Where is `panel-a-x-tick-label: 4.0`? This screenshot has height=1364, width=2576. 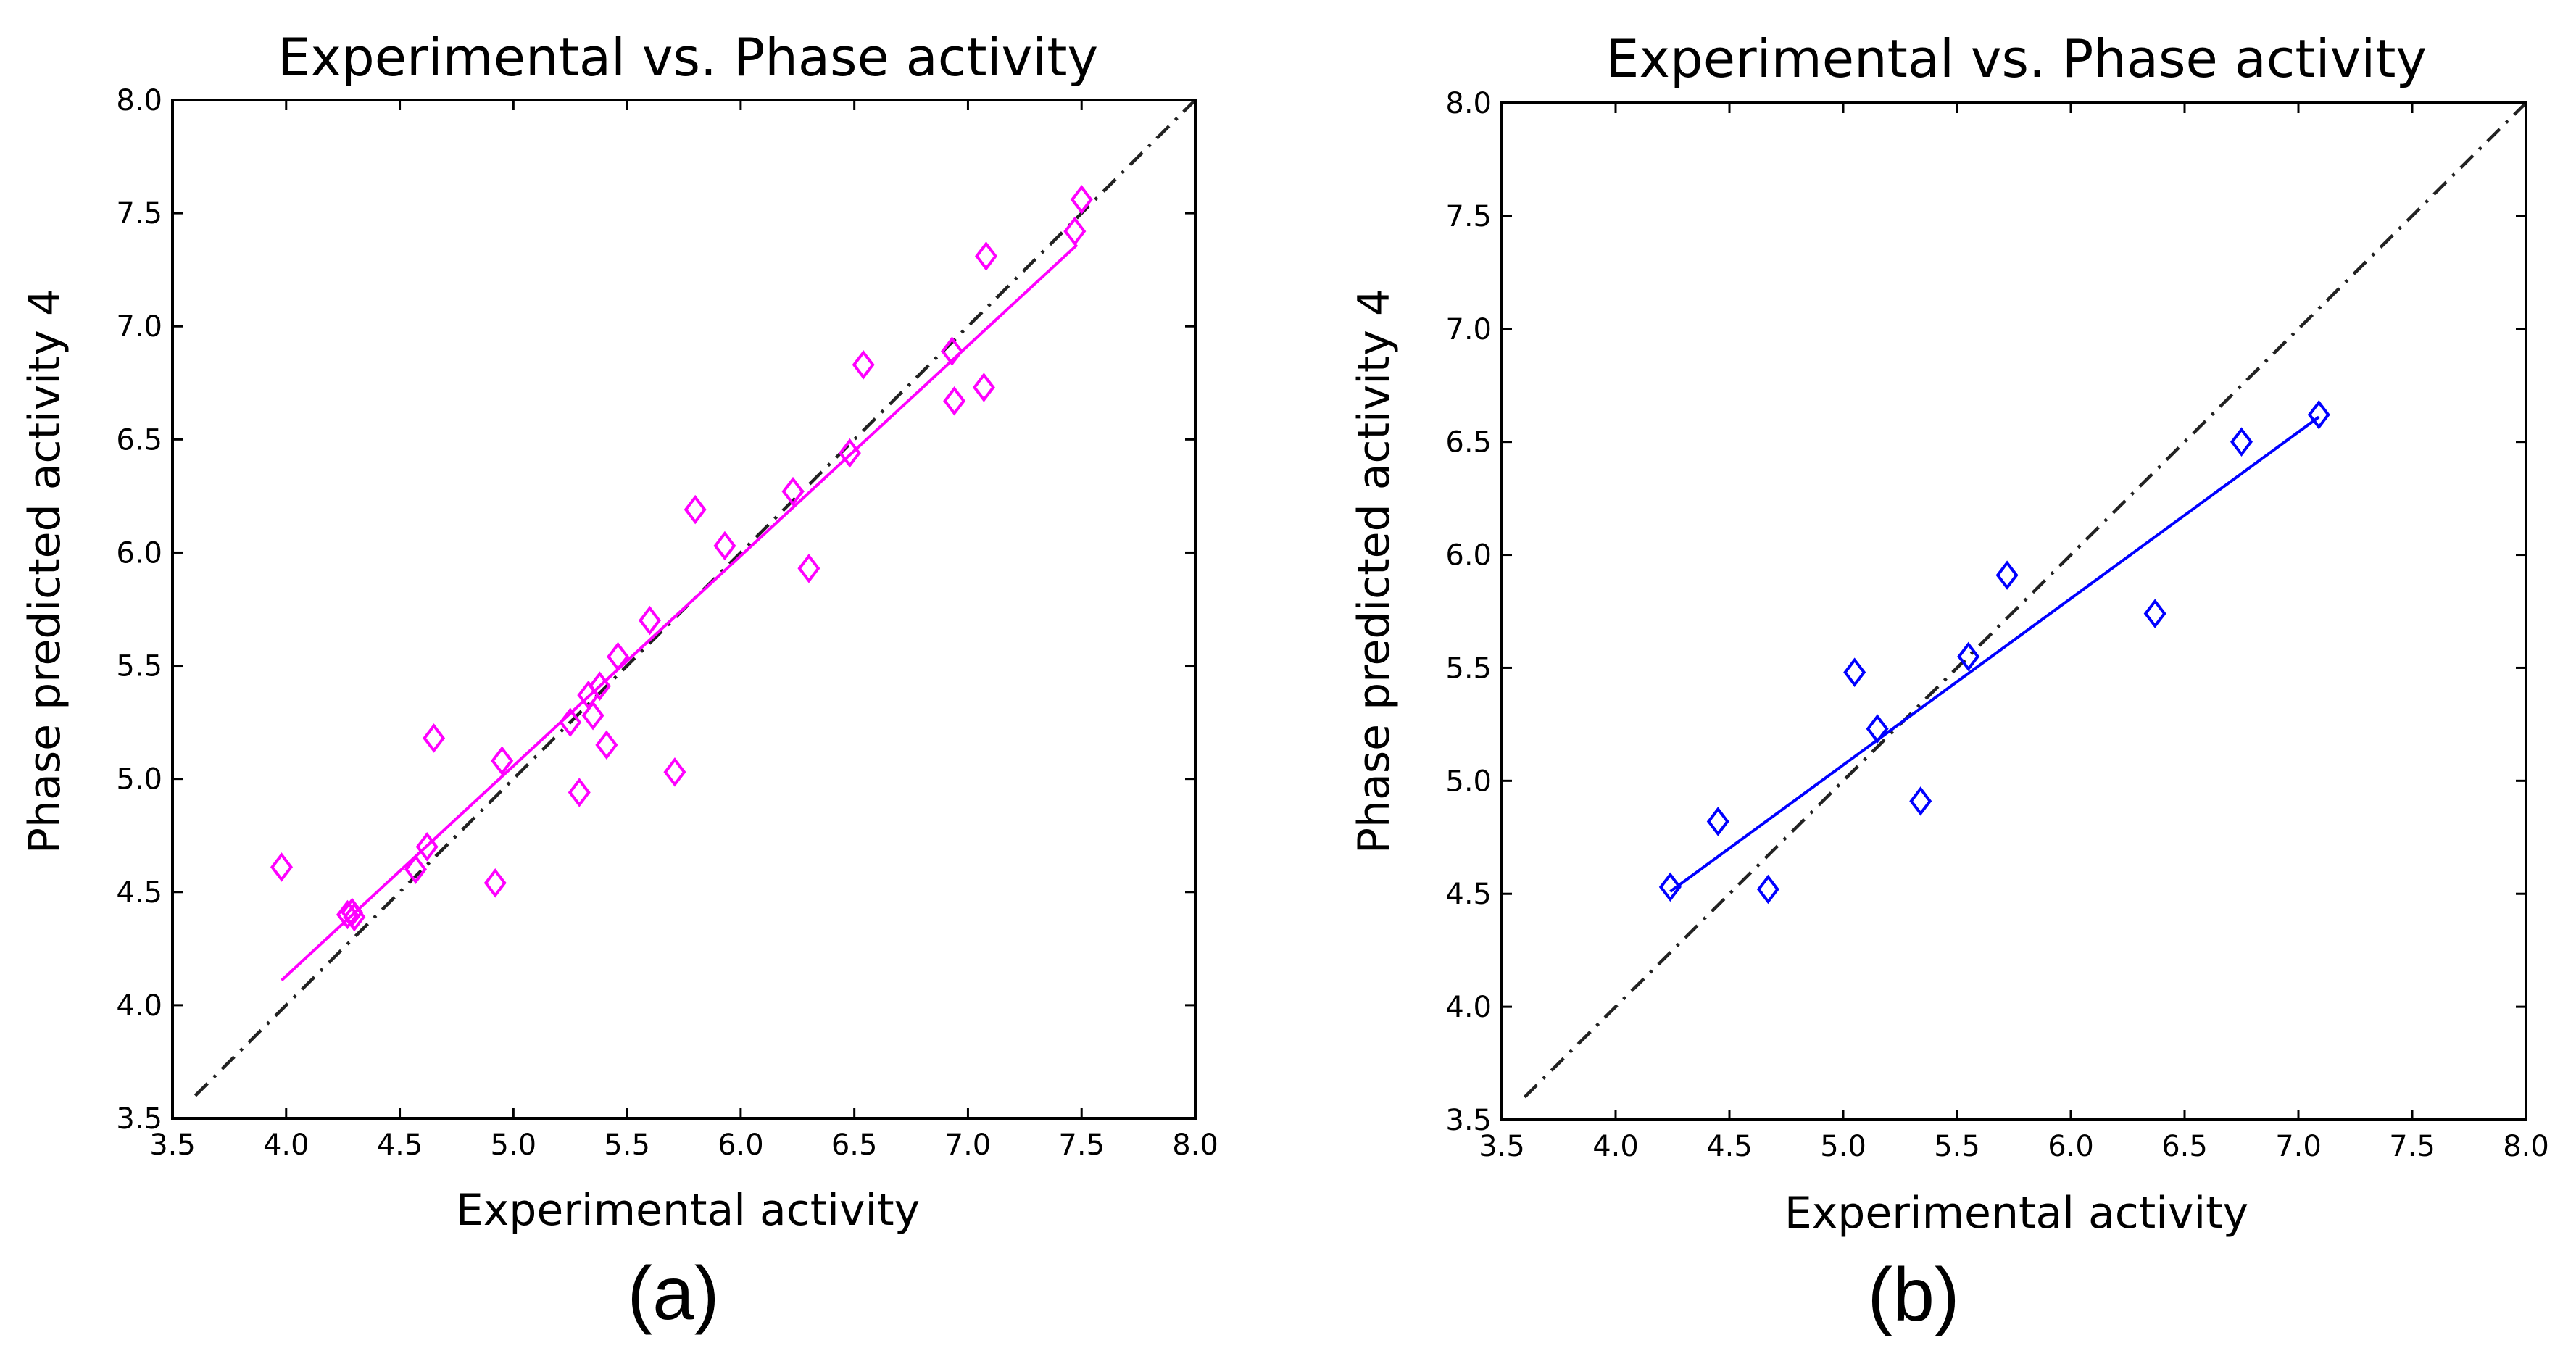
panel-a-x-tick-label: 4.0 is located at coordinates (286, 1145).